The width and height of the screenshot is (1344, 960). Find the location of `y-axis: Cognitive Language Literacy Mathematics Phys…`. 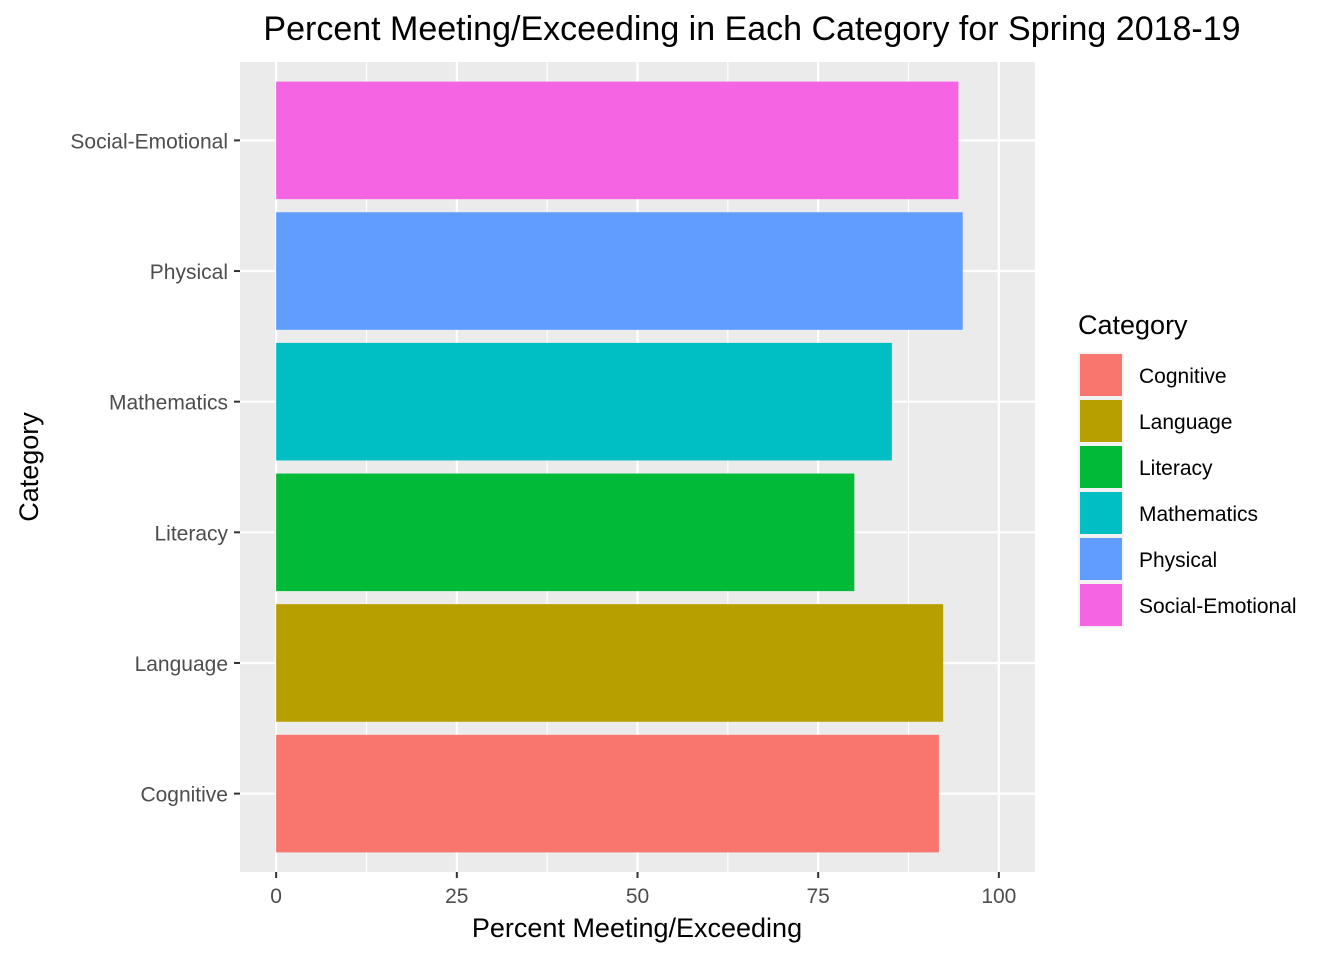

y-axis: Cognitive Language Literacy Mathematics Phys… is located at coordinates (155, 468).